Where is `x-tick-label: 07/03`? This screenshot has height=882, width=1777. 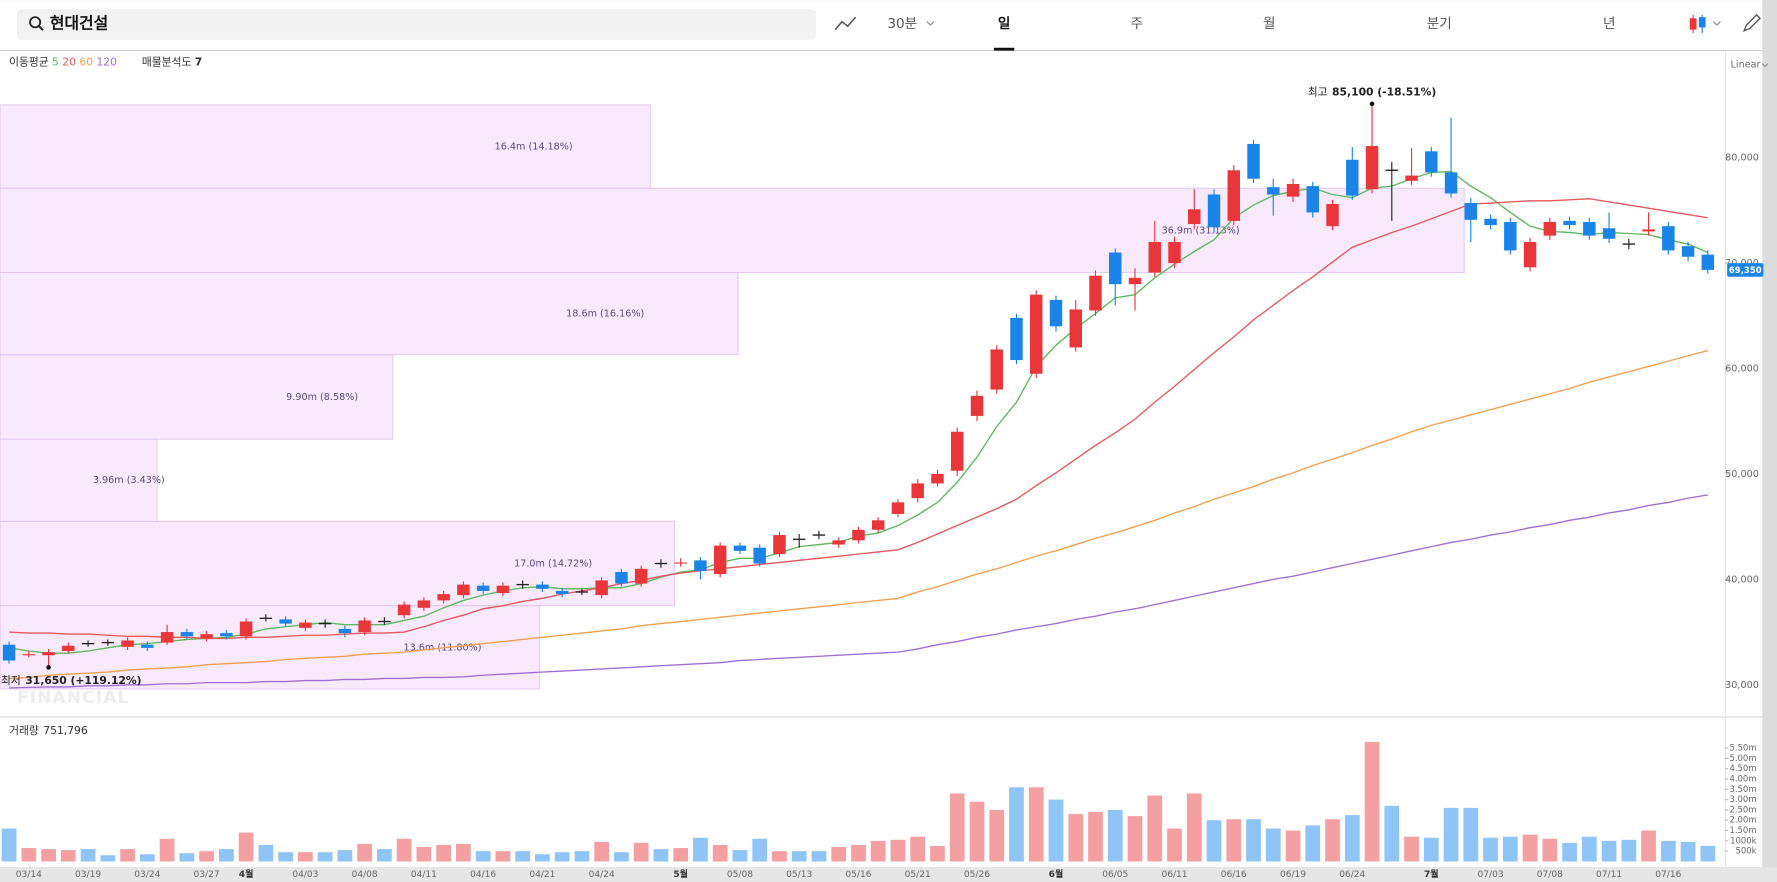
x-tick-label: 07/03 is located at coordinates (1491, 875).